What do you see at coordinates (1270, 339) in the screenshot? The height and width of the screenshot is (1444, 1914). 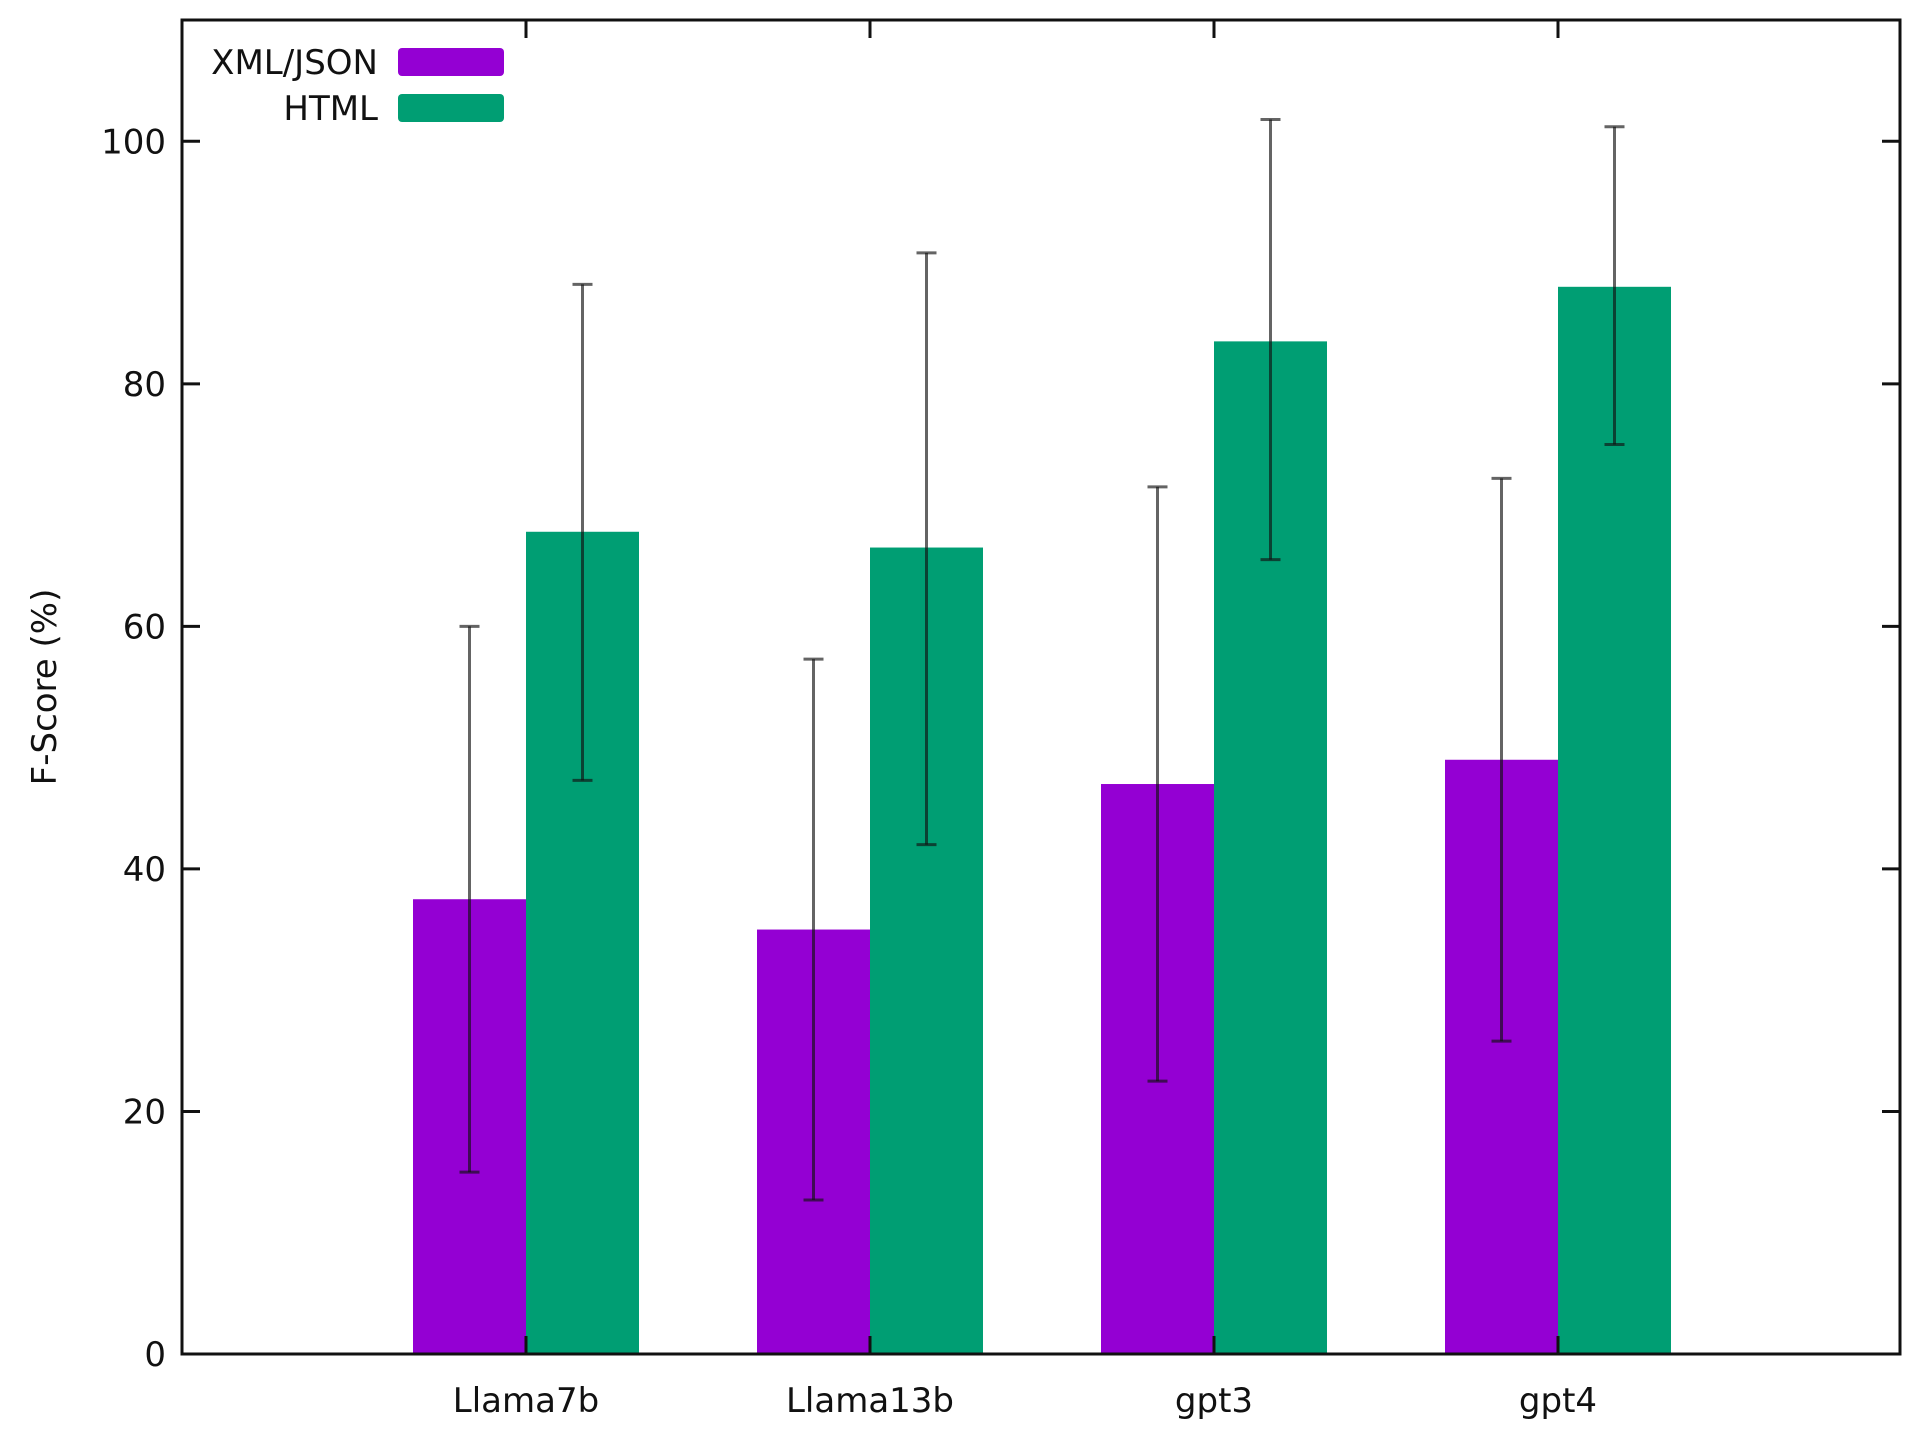 I see `error-bar-html-gpt3` at bounding box center [1270, 339].